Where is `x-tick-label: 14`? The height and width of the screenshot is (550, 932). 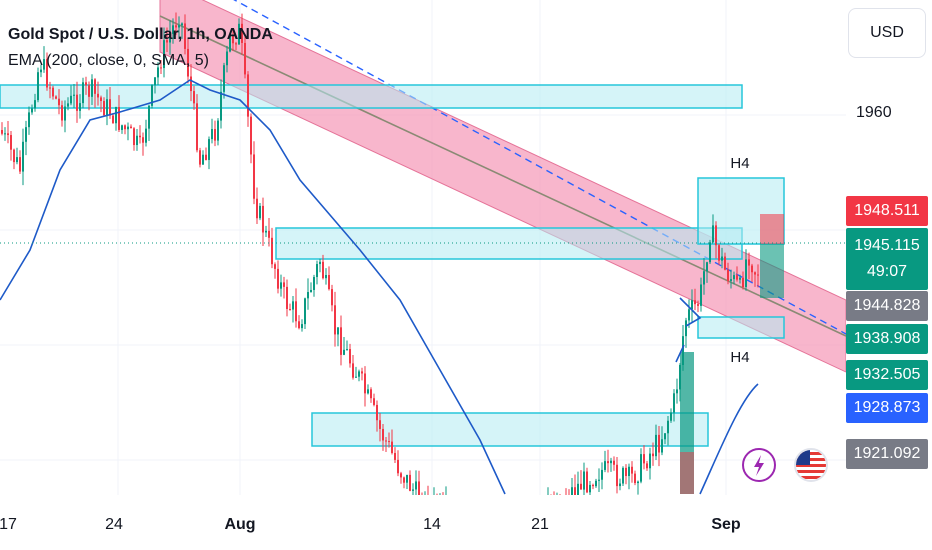
x-tick-label: 14 is located at coordinates (432, 524).